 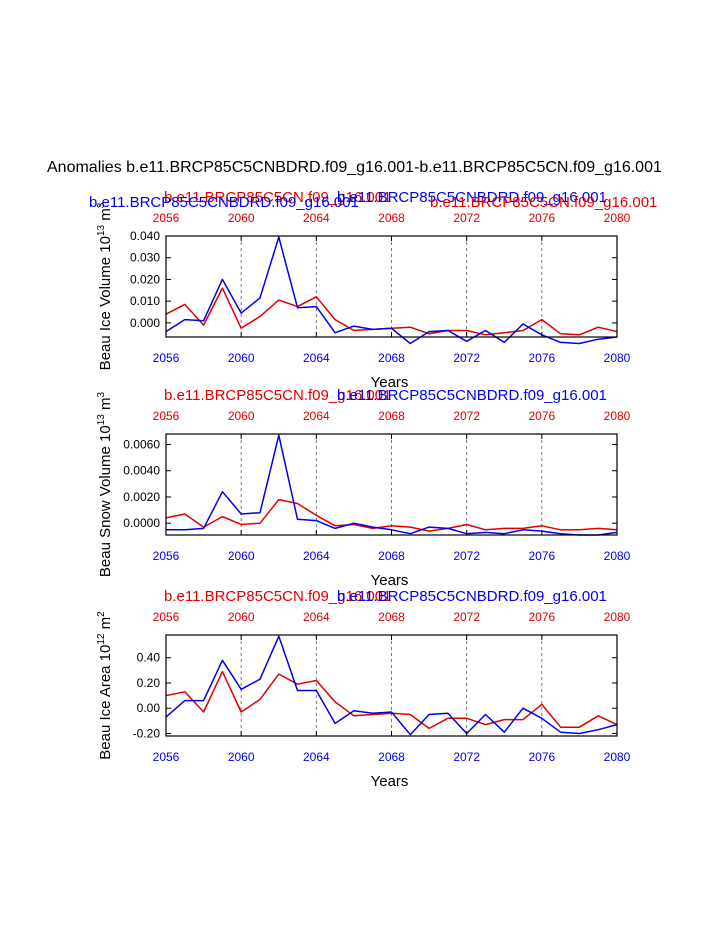 I want to click on panel-title-right-overlap: b.e11.BRCP85C5CN.f09_g16.001, so click(x=543, y=202).